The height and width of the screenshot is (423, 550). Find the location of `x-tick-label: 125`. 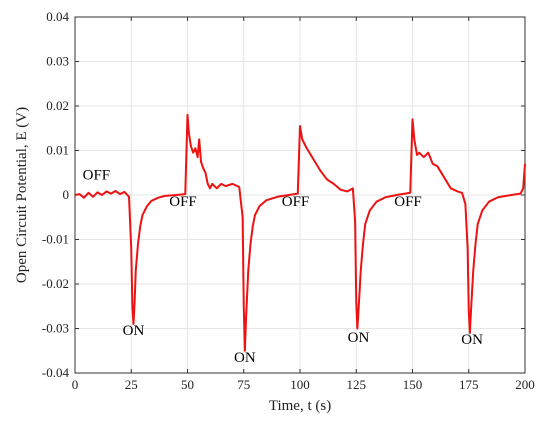

x-tick-label: 125 is located at coordinates (357, 384).